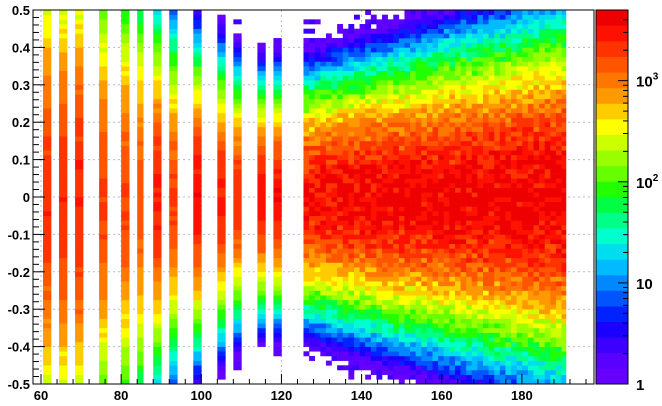 This screenshot has width=662, height=406. Describe the element at coordinates (612, 80) in the screenshot. I see `colorbar-segment` at that location.